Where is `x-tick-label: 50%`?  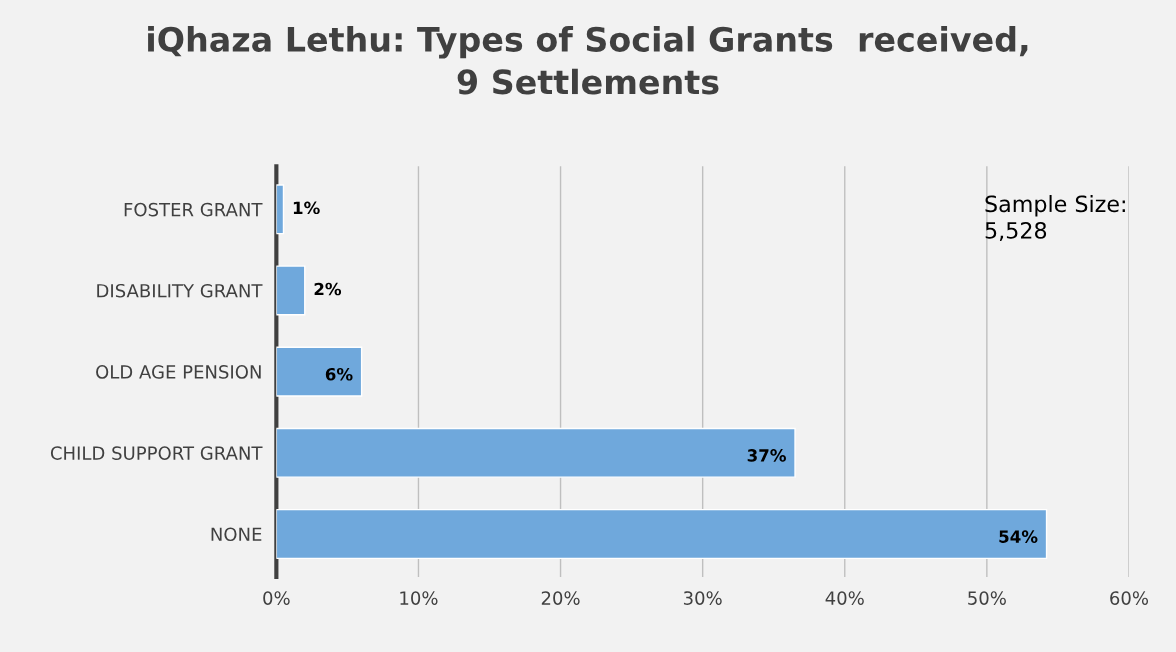
x-tick-label: 50% is located at coordinates (987, 598).